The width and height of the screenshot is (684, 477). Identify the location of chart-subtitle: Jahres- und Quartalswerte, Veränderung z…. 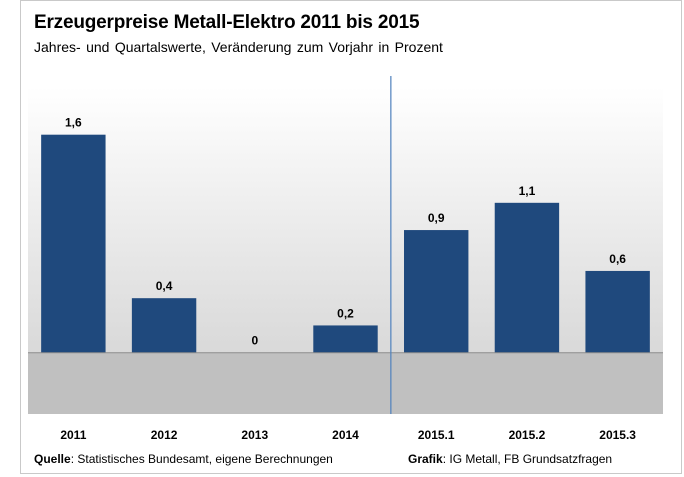
(238, 47).